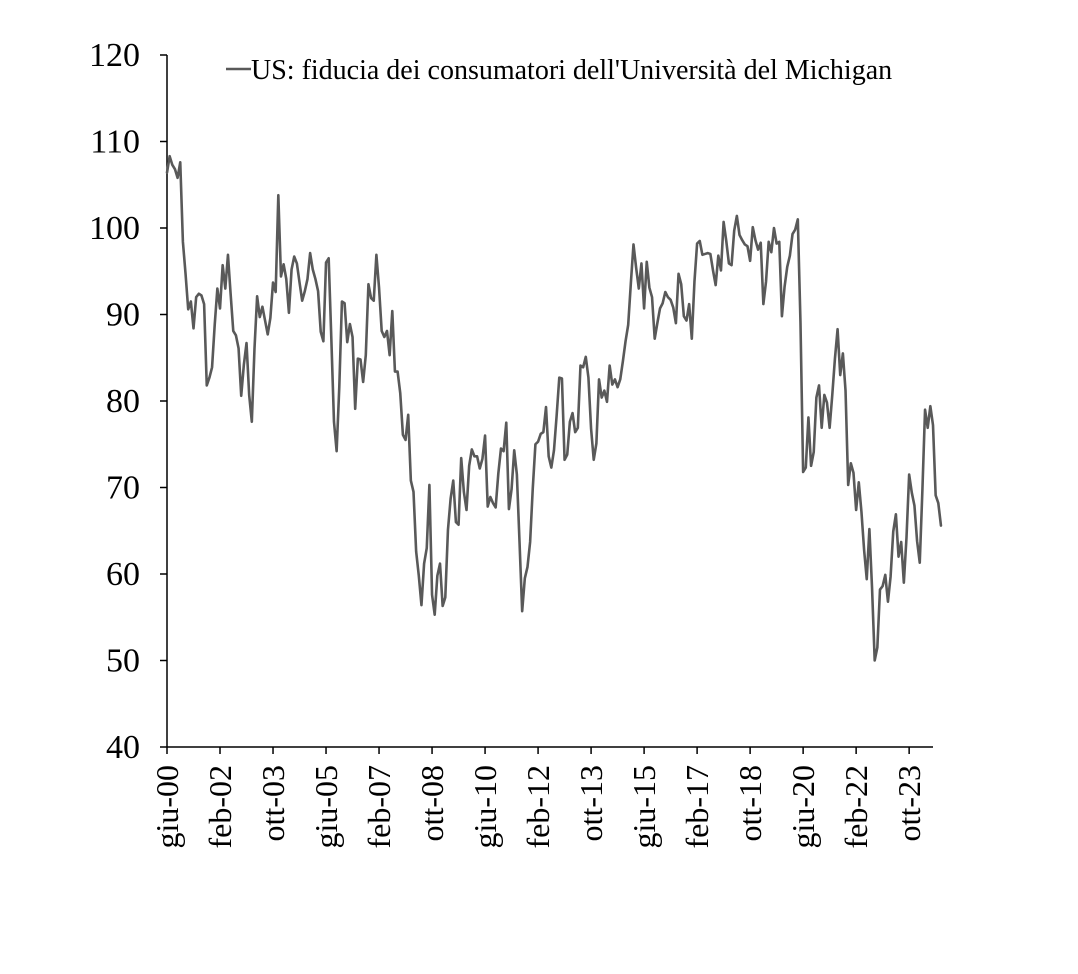 This screenshot has width=1078, height=974. Describe the element at coordinates (750, 803) in the screenshot. I see `x-tick-label: ott-18` at that location.